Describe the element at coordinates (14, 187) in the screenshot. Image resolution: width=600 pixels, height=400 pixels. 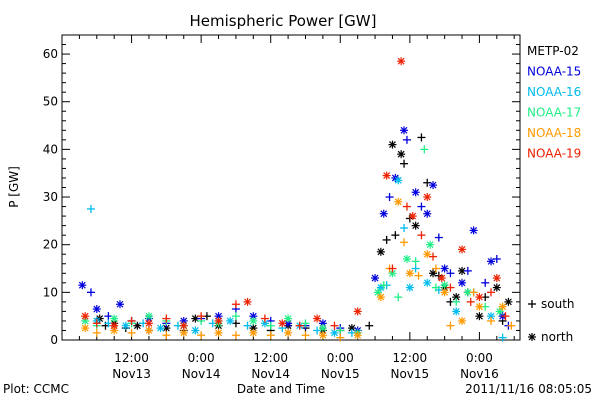
I see `y-axis-label: P [GW]` at that location.